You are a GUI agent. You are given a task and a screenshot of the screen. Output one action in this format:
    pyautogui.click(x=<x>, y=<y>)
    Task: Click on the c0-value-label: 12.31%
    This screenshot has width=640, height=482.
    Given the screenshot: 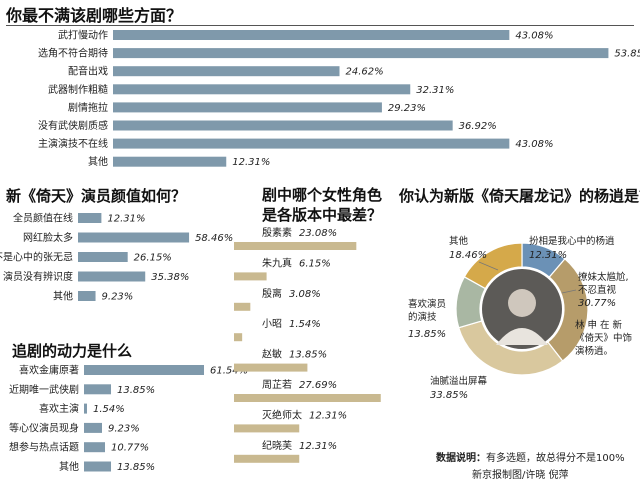 What is the action you would take?
    pyautogui.click(x=251, y=162)
    